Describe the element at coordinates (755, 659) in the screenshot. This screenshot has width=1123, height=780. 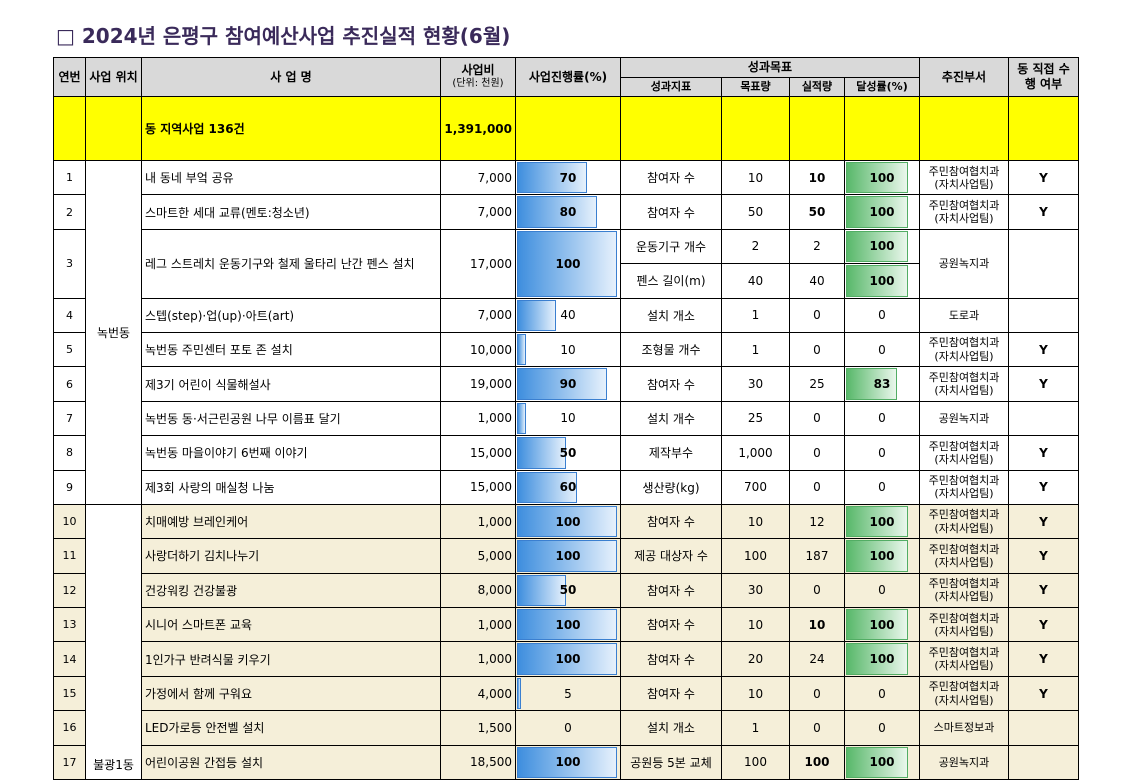
I see `target-cell: 20` at that location.